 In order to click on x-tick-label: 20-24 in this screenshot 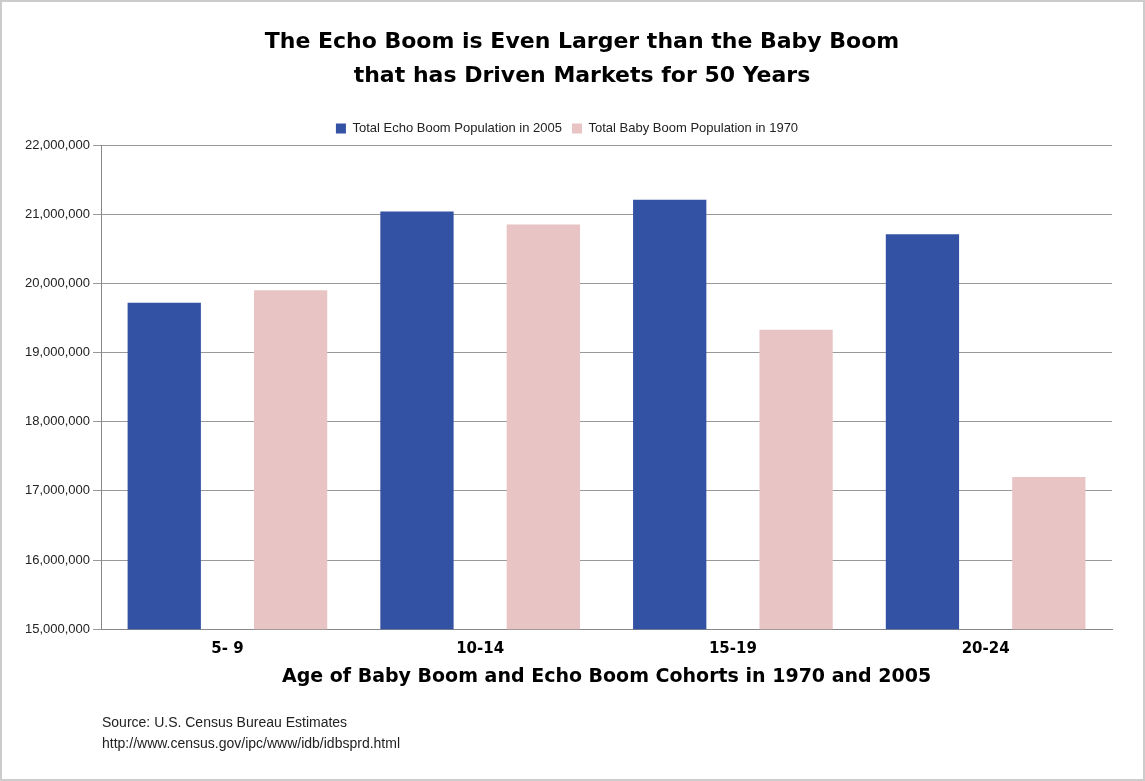, I will do `click(985, 648)`.